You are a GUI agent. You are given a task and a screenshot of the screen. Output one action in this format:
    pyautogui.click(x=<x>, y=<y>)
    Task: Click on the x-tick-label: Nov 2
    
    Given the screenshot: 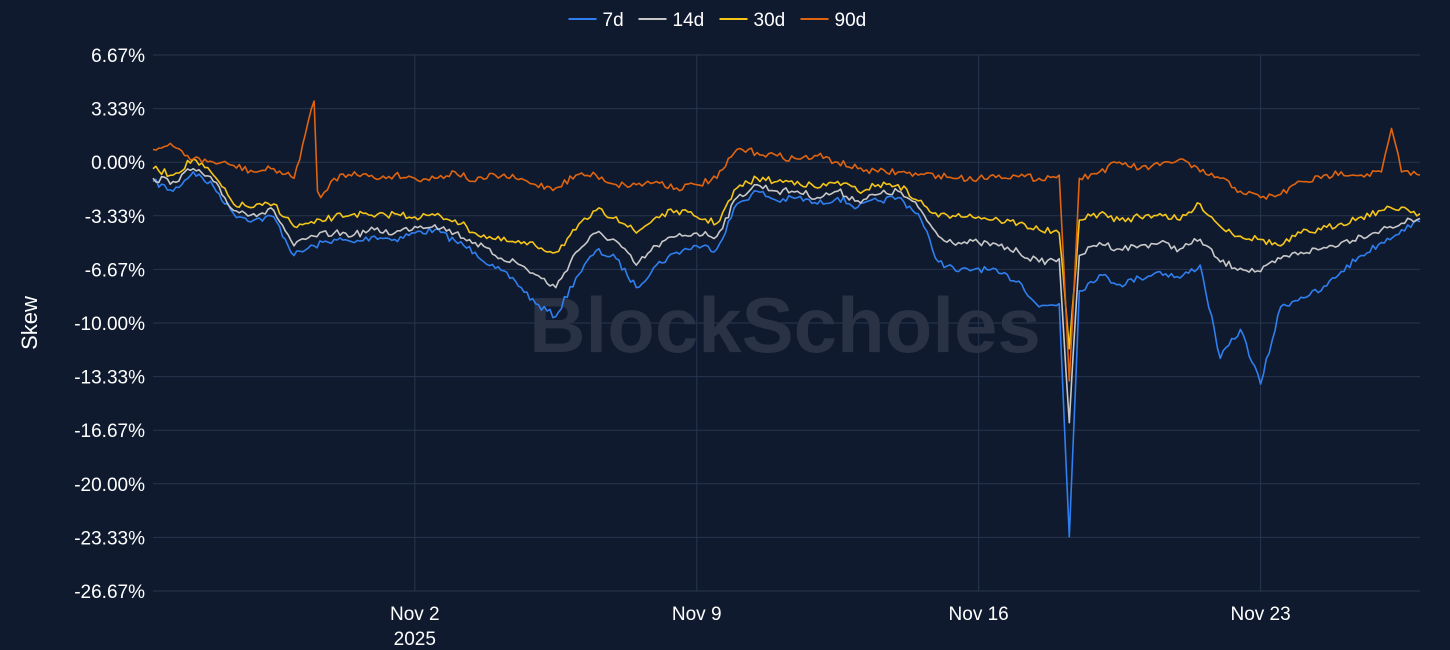 What is the action you would take?
    pyautogui.click(x=415, y=614)
    